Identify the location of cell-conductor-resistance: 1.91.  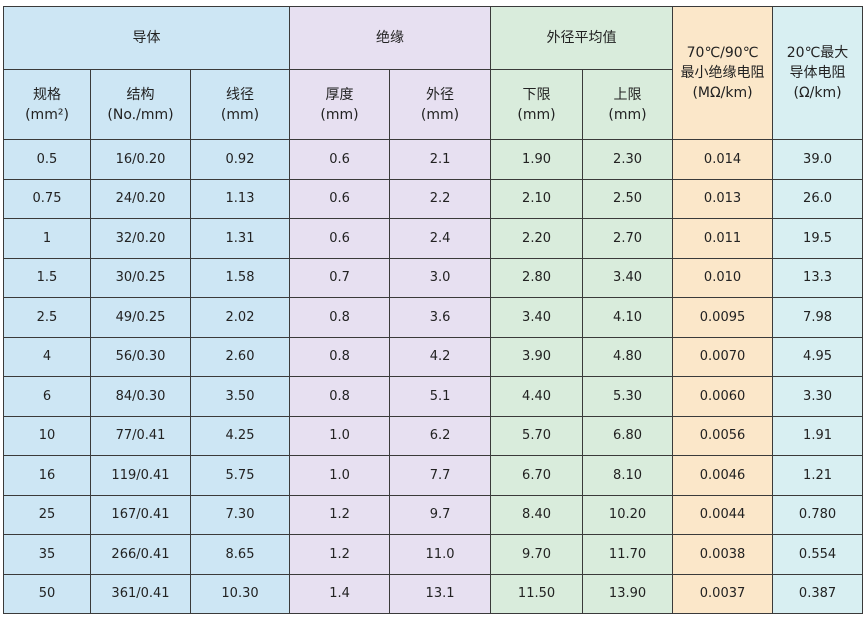
(818, 435).